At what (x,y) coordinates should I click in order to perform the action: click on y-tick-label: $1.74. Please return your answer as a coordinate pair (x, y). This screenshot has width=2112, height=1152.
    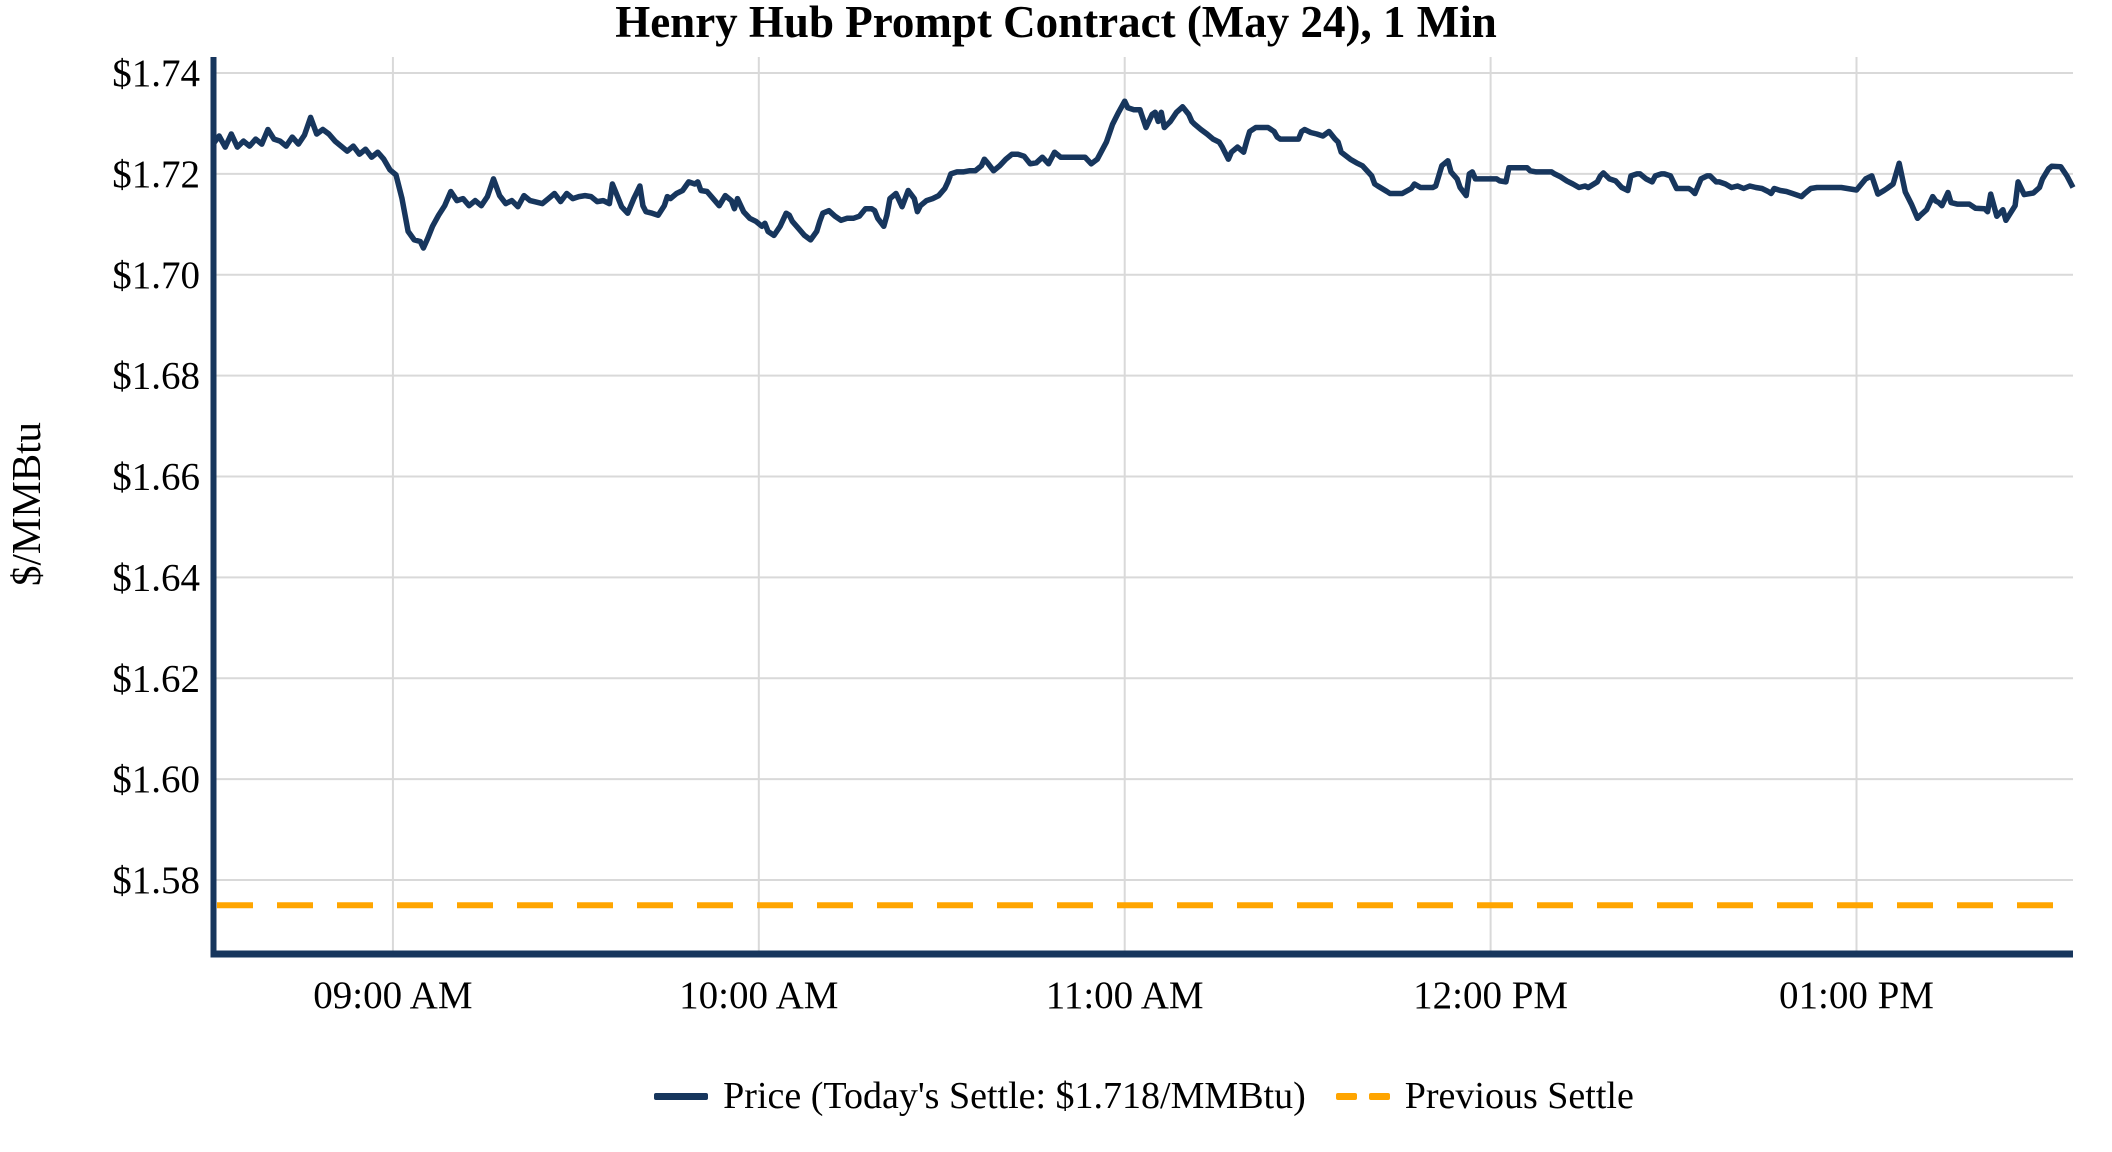
    Looking at the image, I should click on (156, 73).